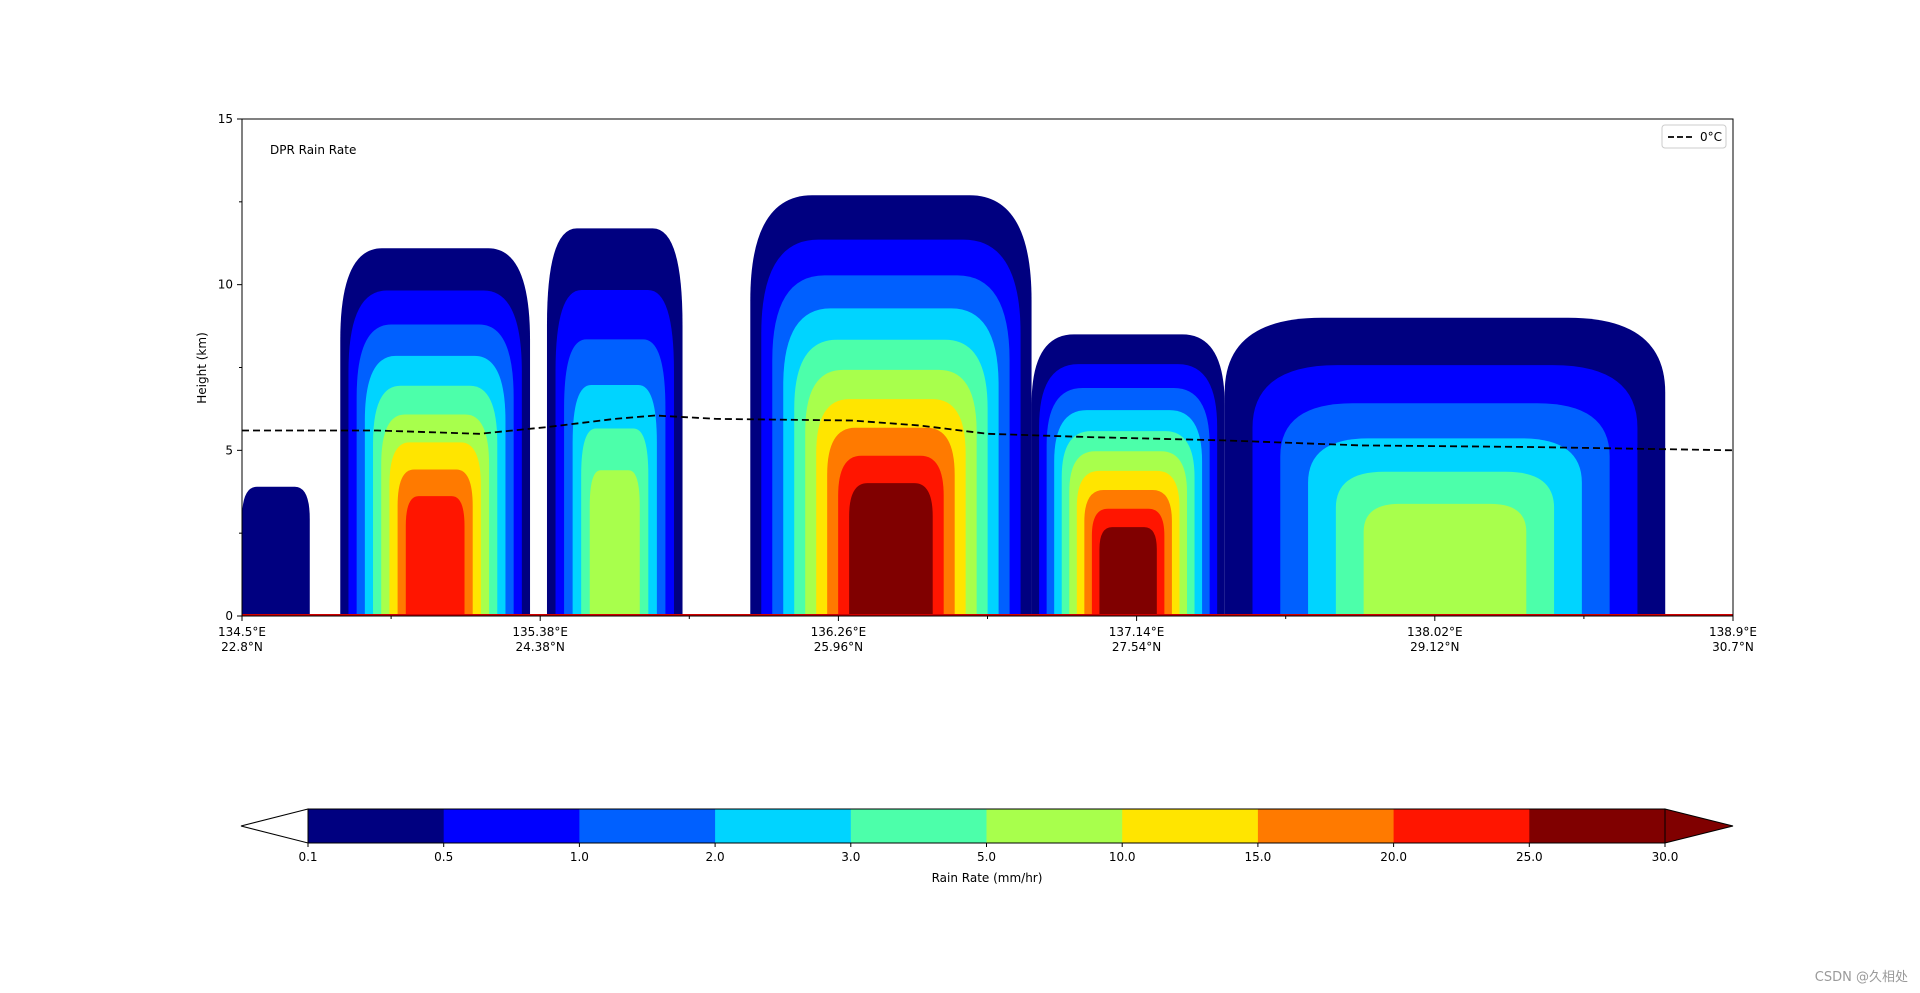 The height and width of the screenshot is (993, 1920). Describe the element at coordinates (1711, 137) in the screenshot. I see `legend-entry-label: 0°C` at that location.